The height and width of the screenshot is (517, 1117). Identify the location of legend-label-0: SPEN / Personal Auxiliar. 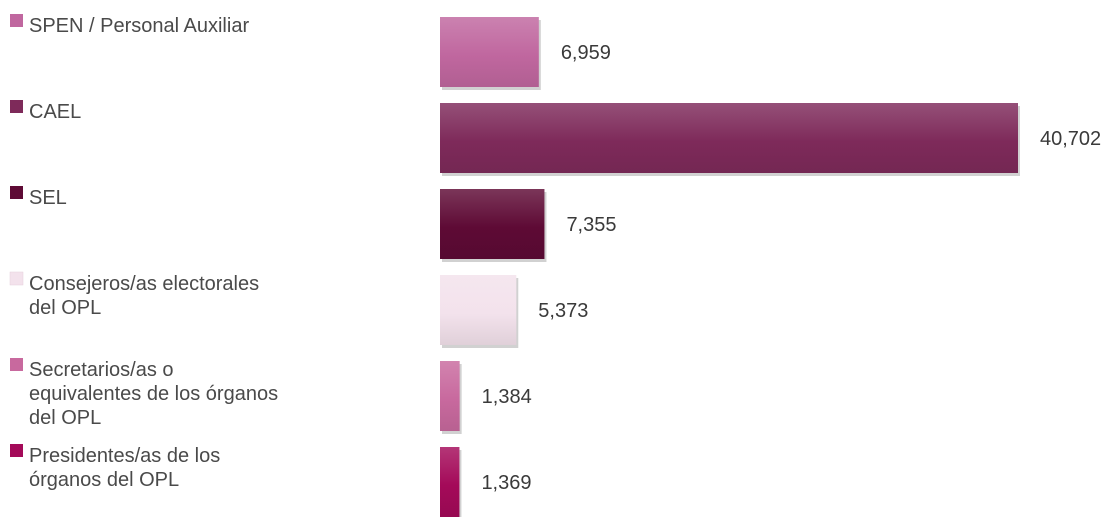
(139, 26).